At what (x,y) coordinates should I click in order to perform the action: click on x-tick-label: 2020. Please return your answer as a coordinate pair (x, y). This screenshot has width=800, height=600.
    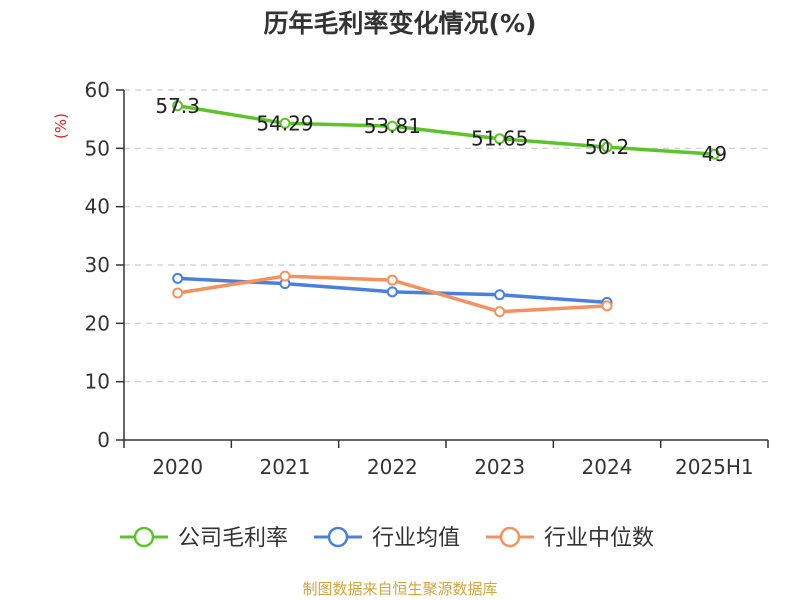
    Looking at the image, I should click on (177, 467).